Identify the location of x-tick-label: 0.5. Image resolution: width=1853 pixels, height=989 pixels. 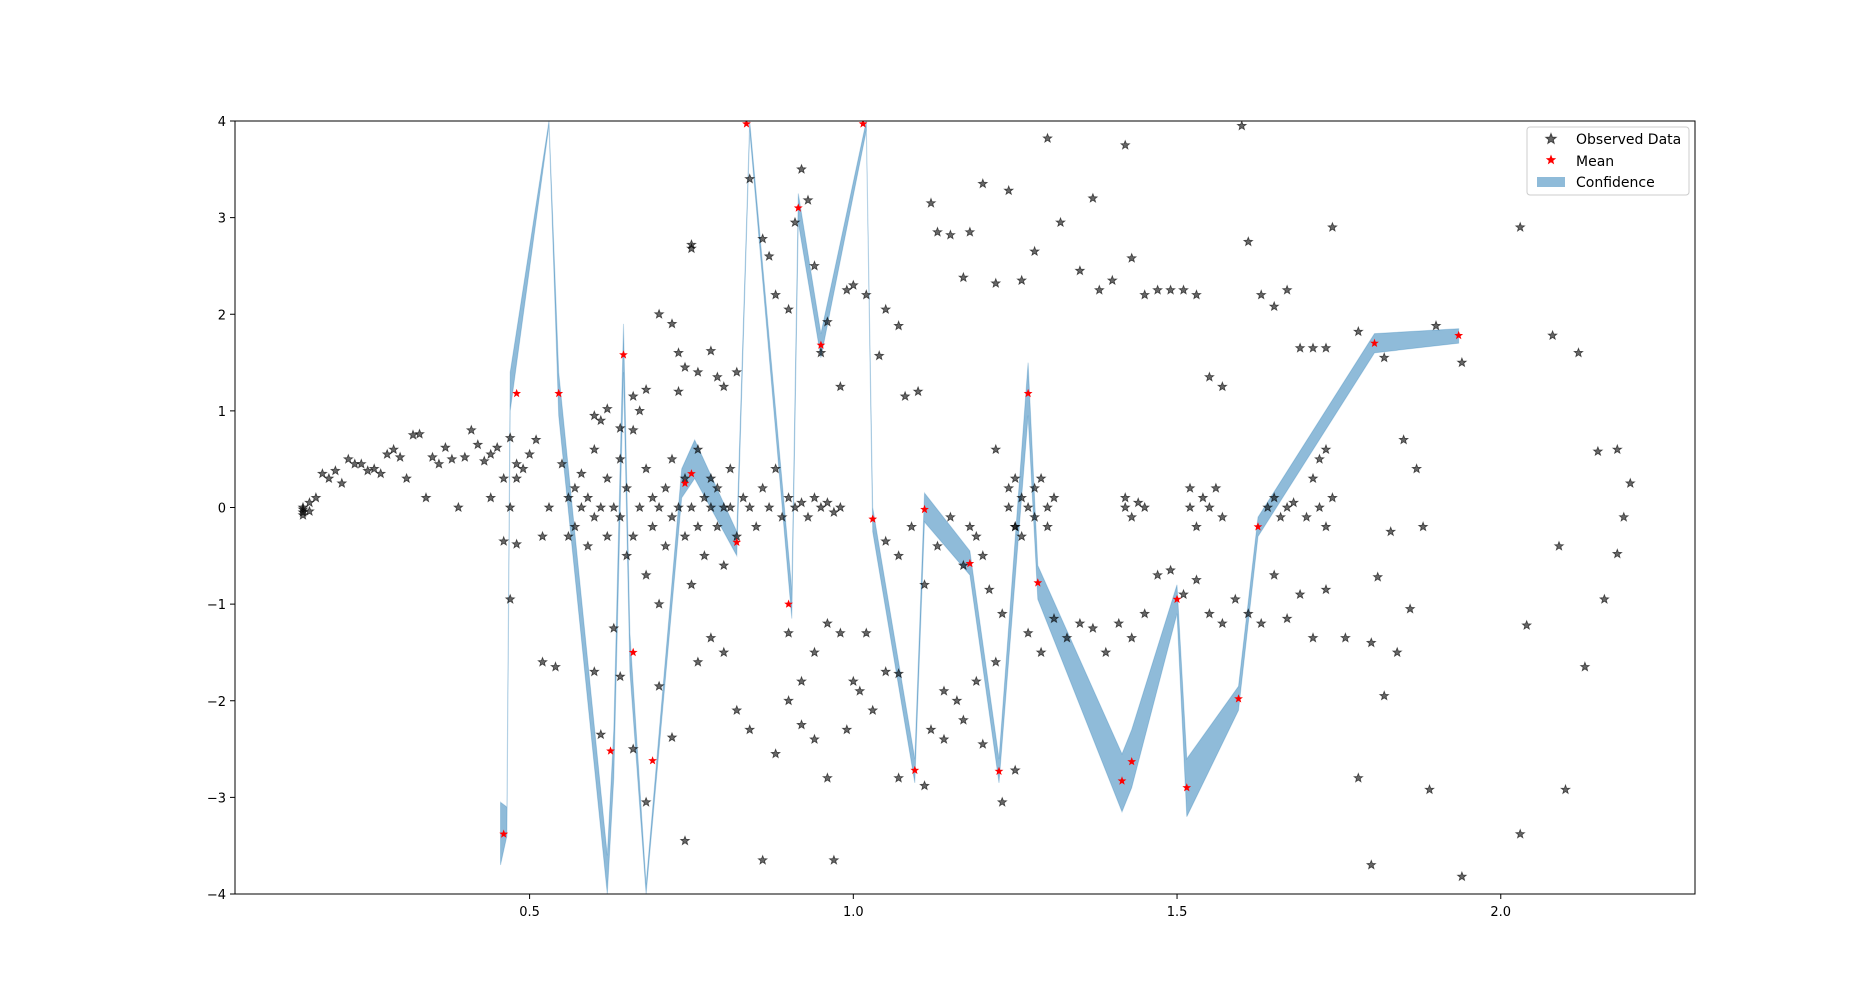
(529, 912).